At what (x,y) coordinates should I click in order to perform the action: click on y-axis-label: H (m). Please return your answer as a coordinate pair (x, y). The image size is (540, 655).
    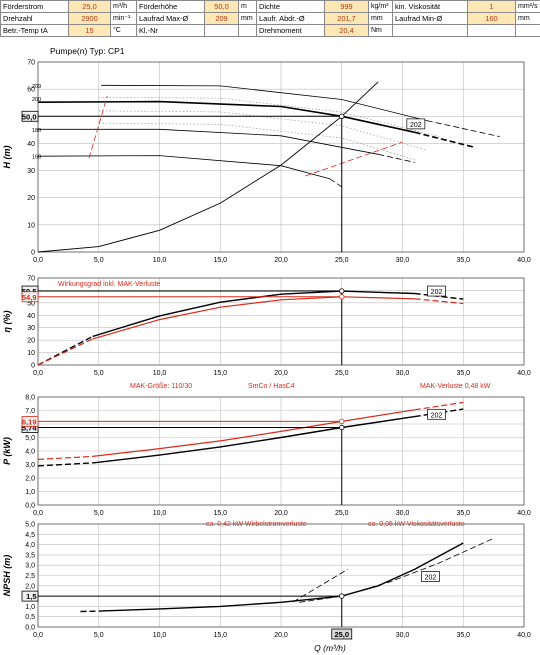
    Looking at the image, I should click on (7, 157).